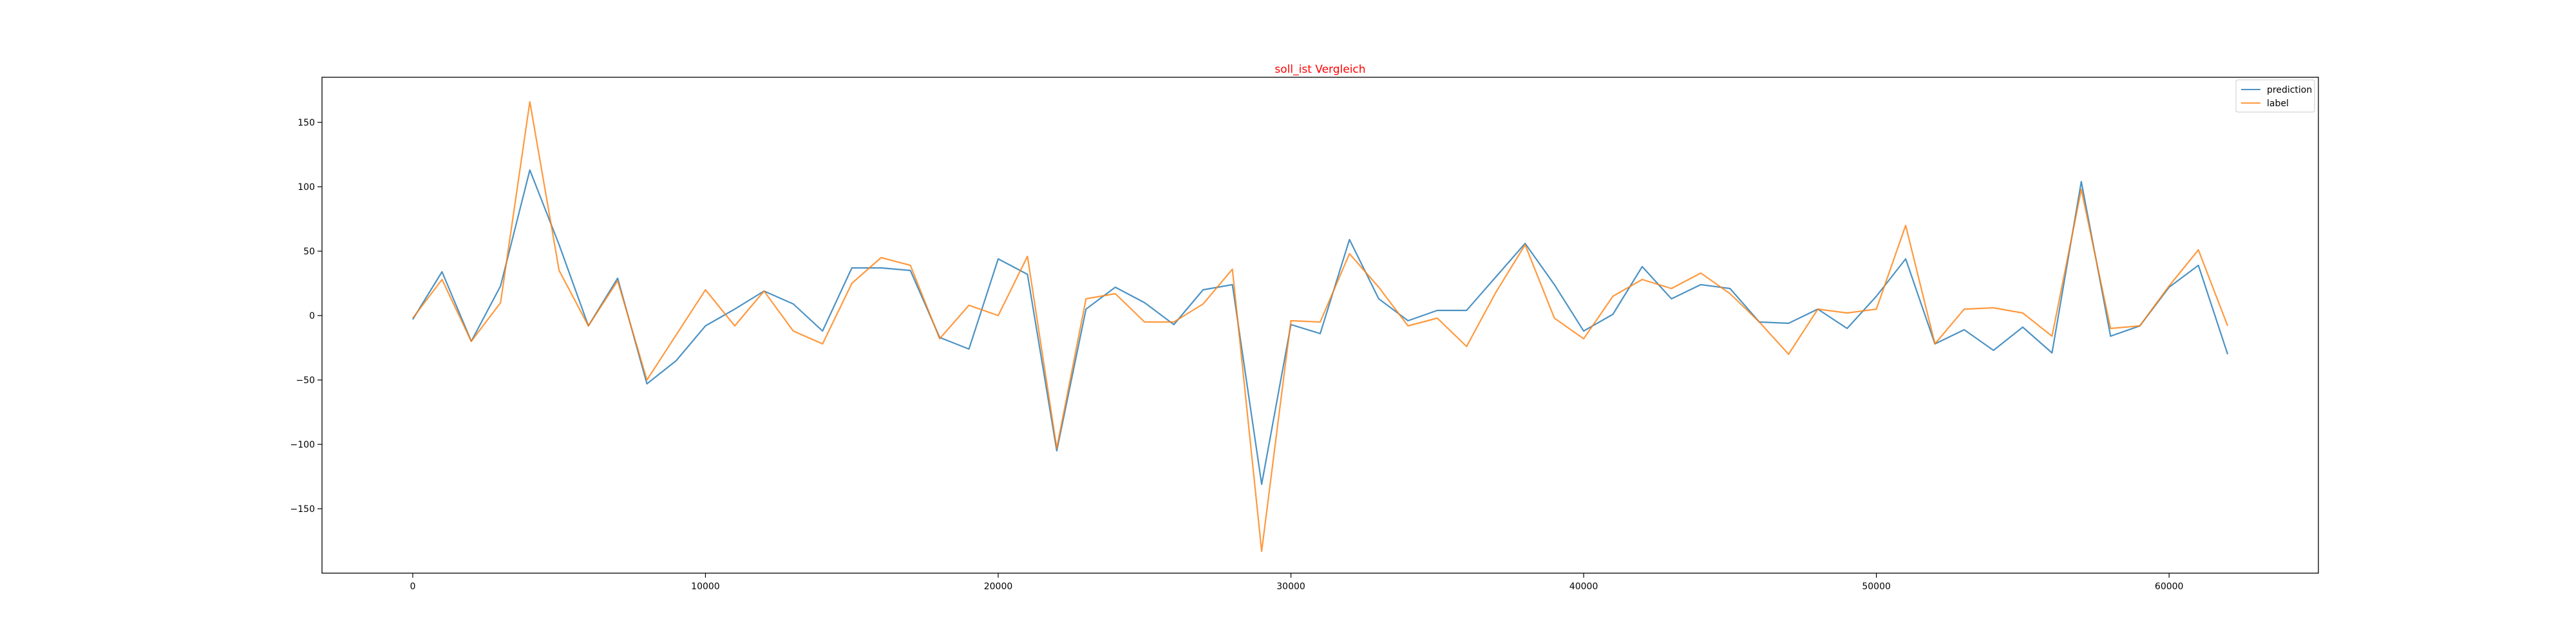  I want to click on y-axis: −150 −100 −50 0 50 100 150, so click(306, 317).